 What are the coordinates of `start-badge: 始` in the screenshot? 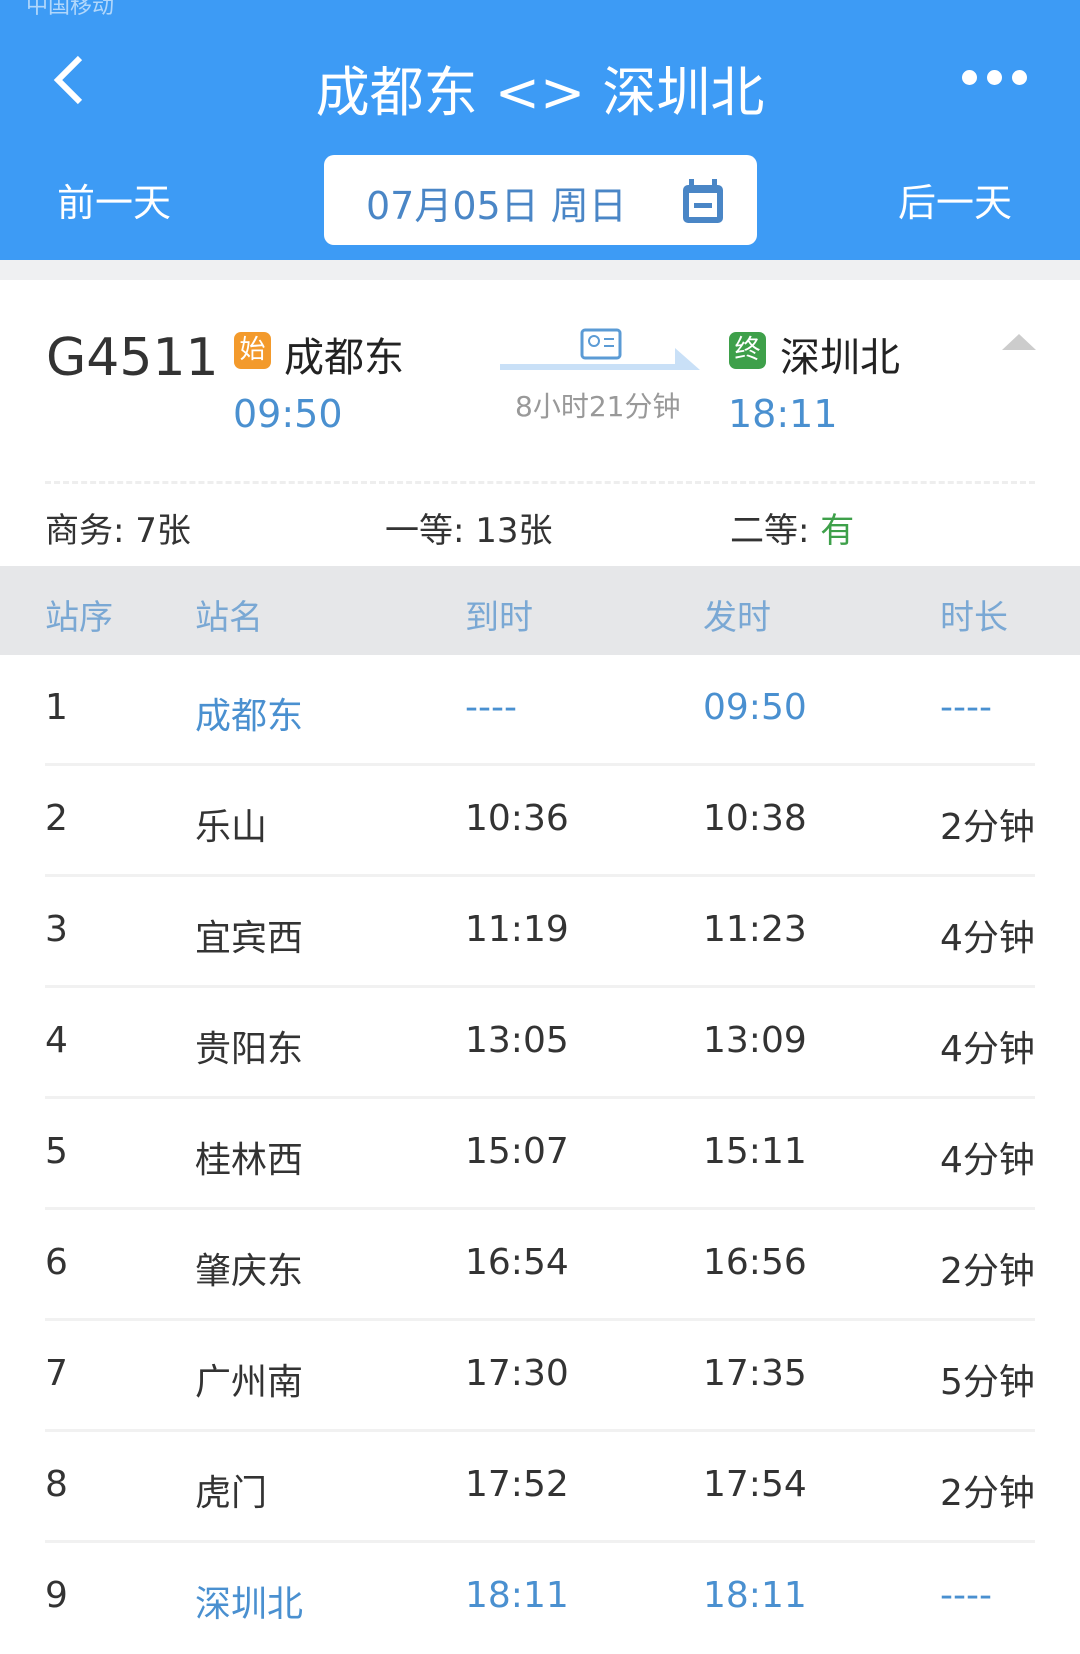 It's located at (252, 350).